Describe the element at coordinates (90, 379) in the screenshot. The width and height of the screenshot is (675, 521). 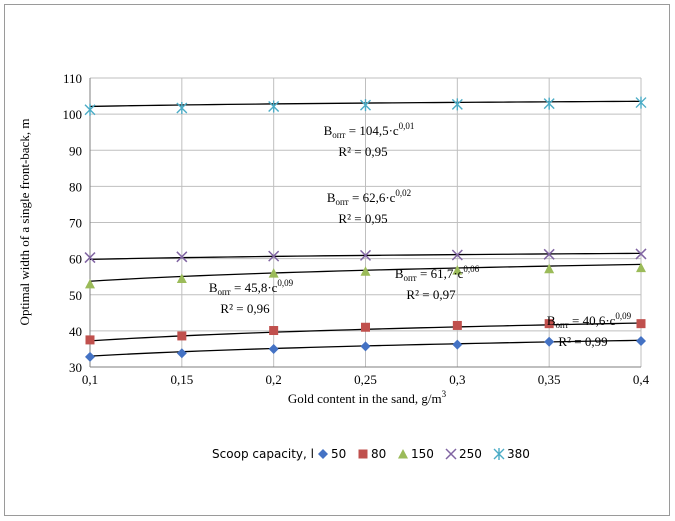
I see `x-tick-label: 0,1` at that location.